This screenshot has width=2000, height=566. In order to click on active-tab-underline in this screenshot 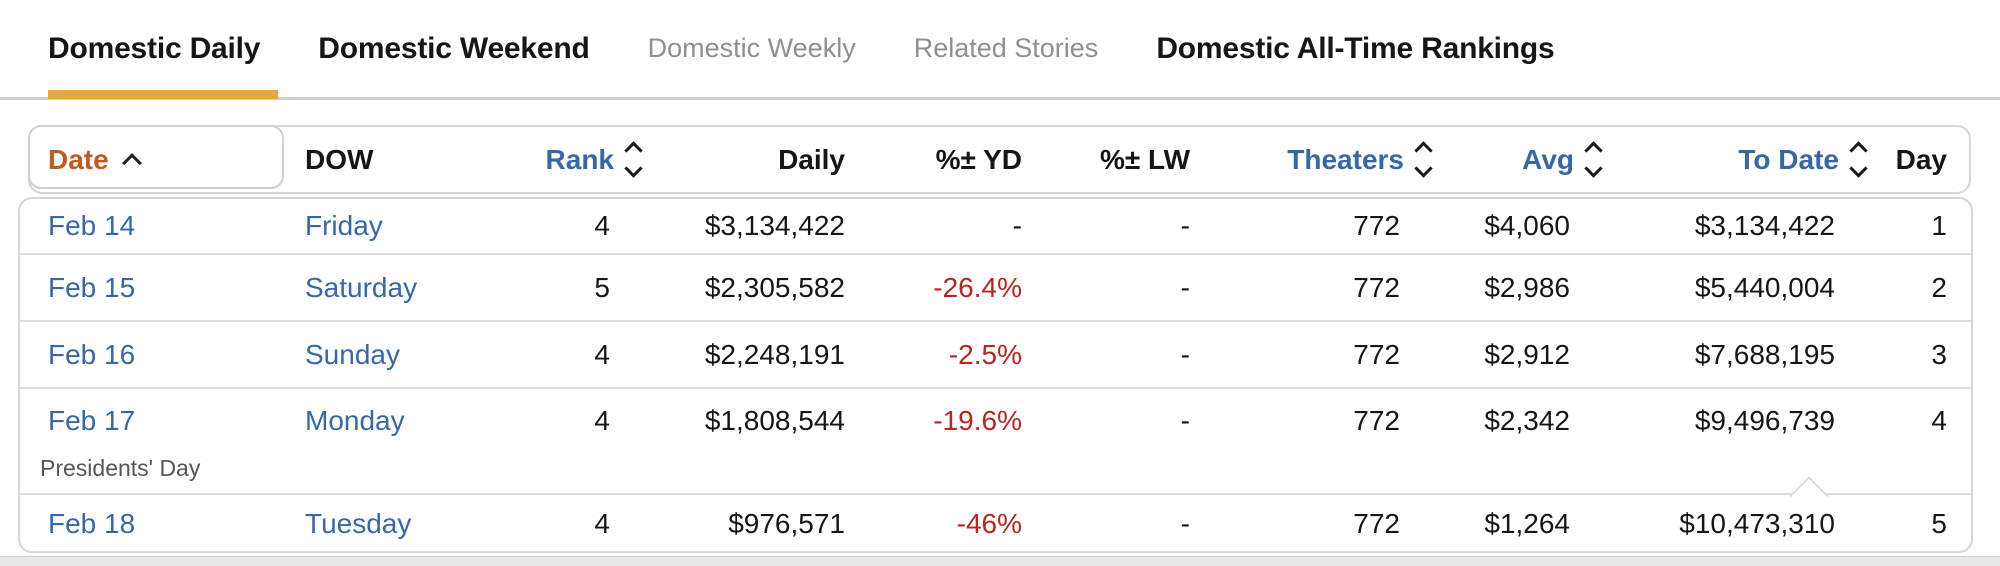, I will do `click(163, 94)`.